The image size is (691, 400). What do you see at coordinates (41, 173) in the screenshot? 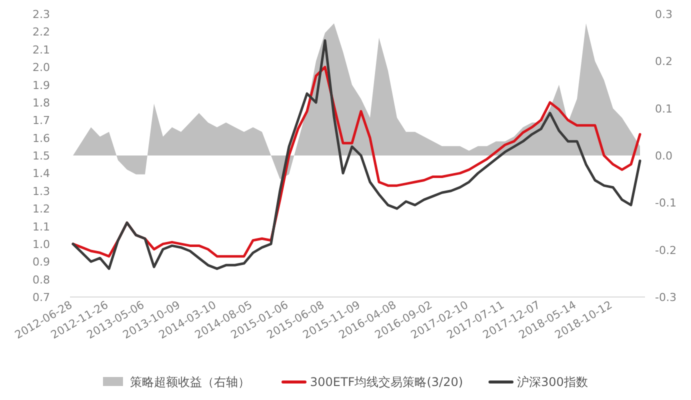
I see `y-tick-label: 1.4` at bounding box center [41, 173].